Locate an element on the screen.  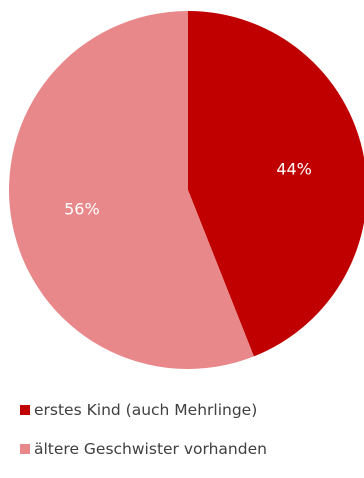
legend-item-aeltere-geschwister: ältere Geschwister vorhanden is located at coordinates (143, 449).